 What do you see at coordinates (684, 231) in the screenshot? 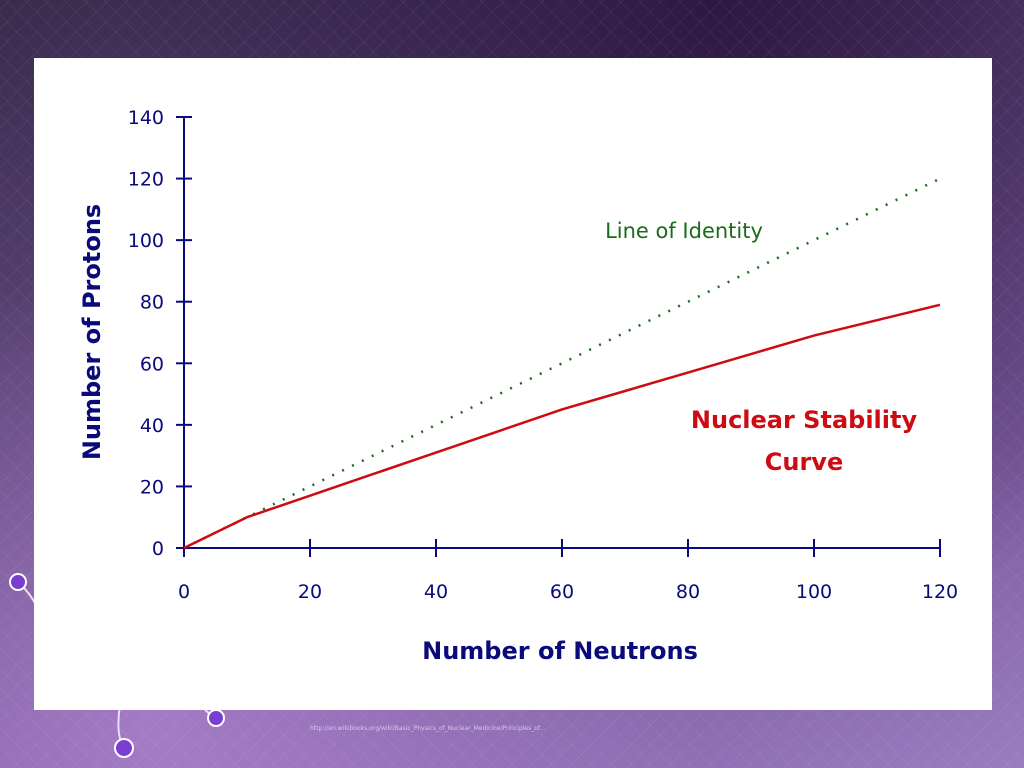
I see `annotation-line-of-identity: Line of Identity` at bounding box center [684, 231].